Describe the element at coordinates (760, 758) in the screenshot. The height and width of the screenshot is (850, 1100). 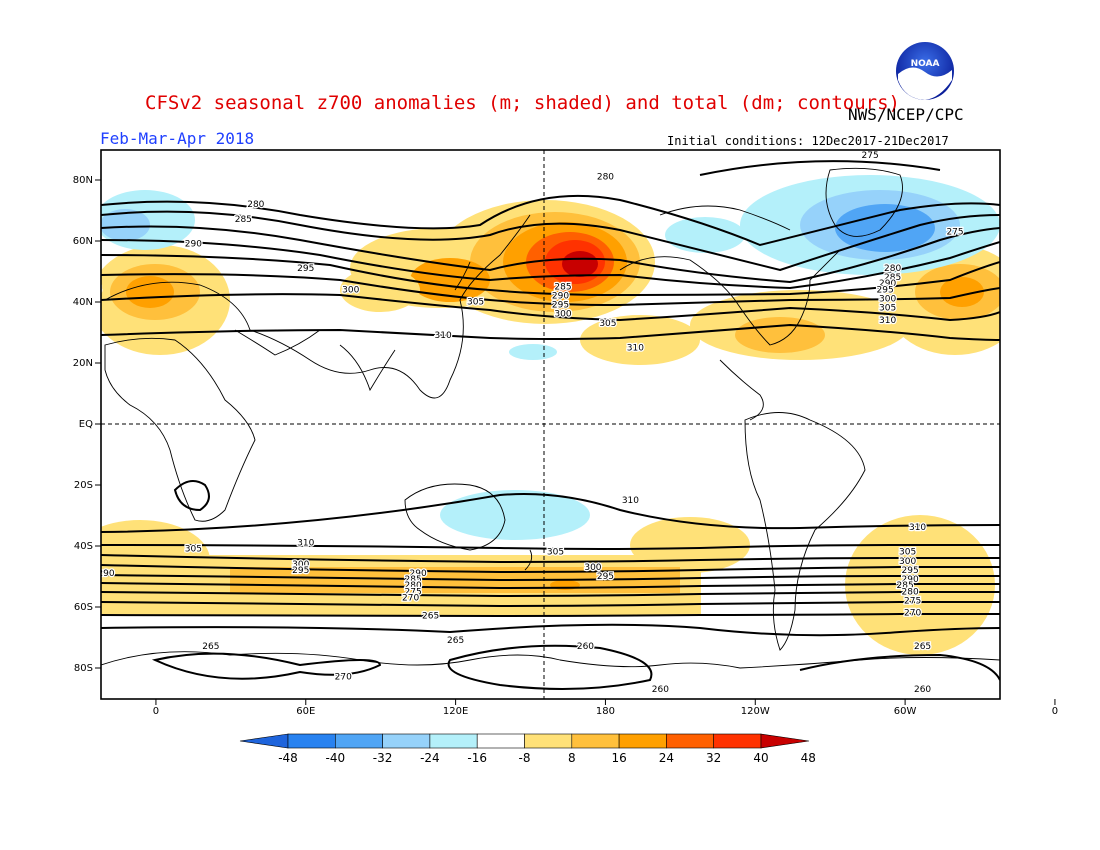
I see `colorbar-tick-label: 40` at that location.